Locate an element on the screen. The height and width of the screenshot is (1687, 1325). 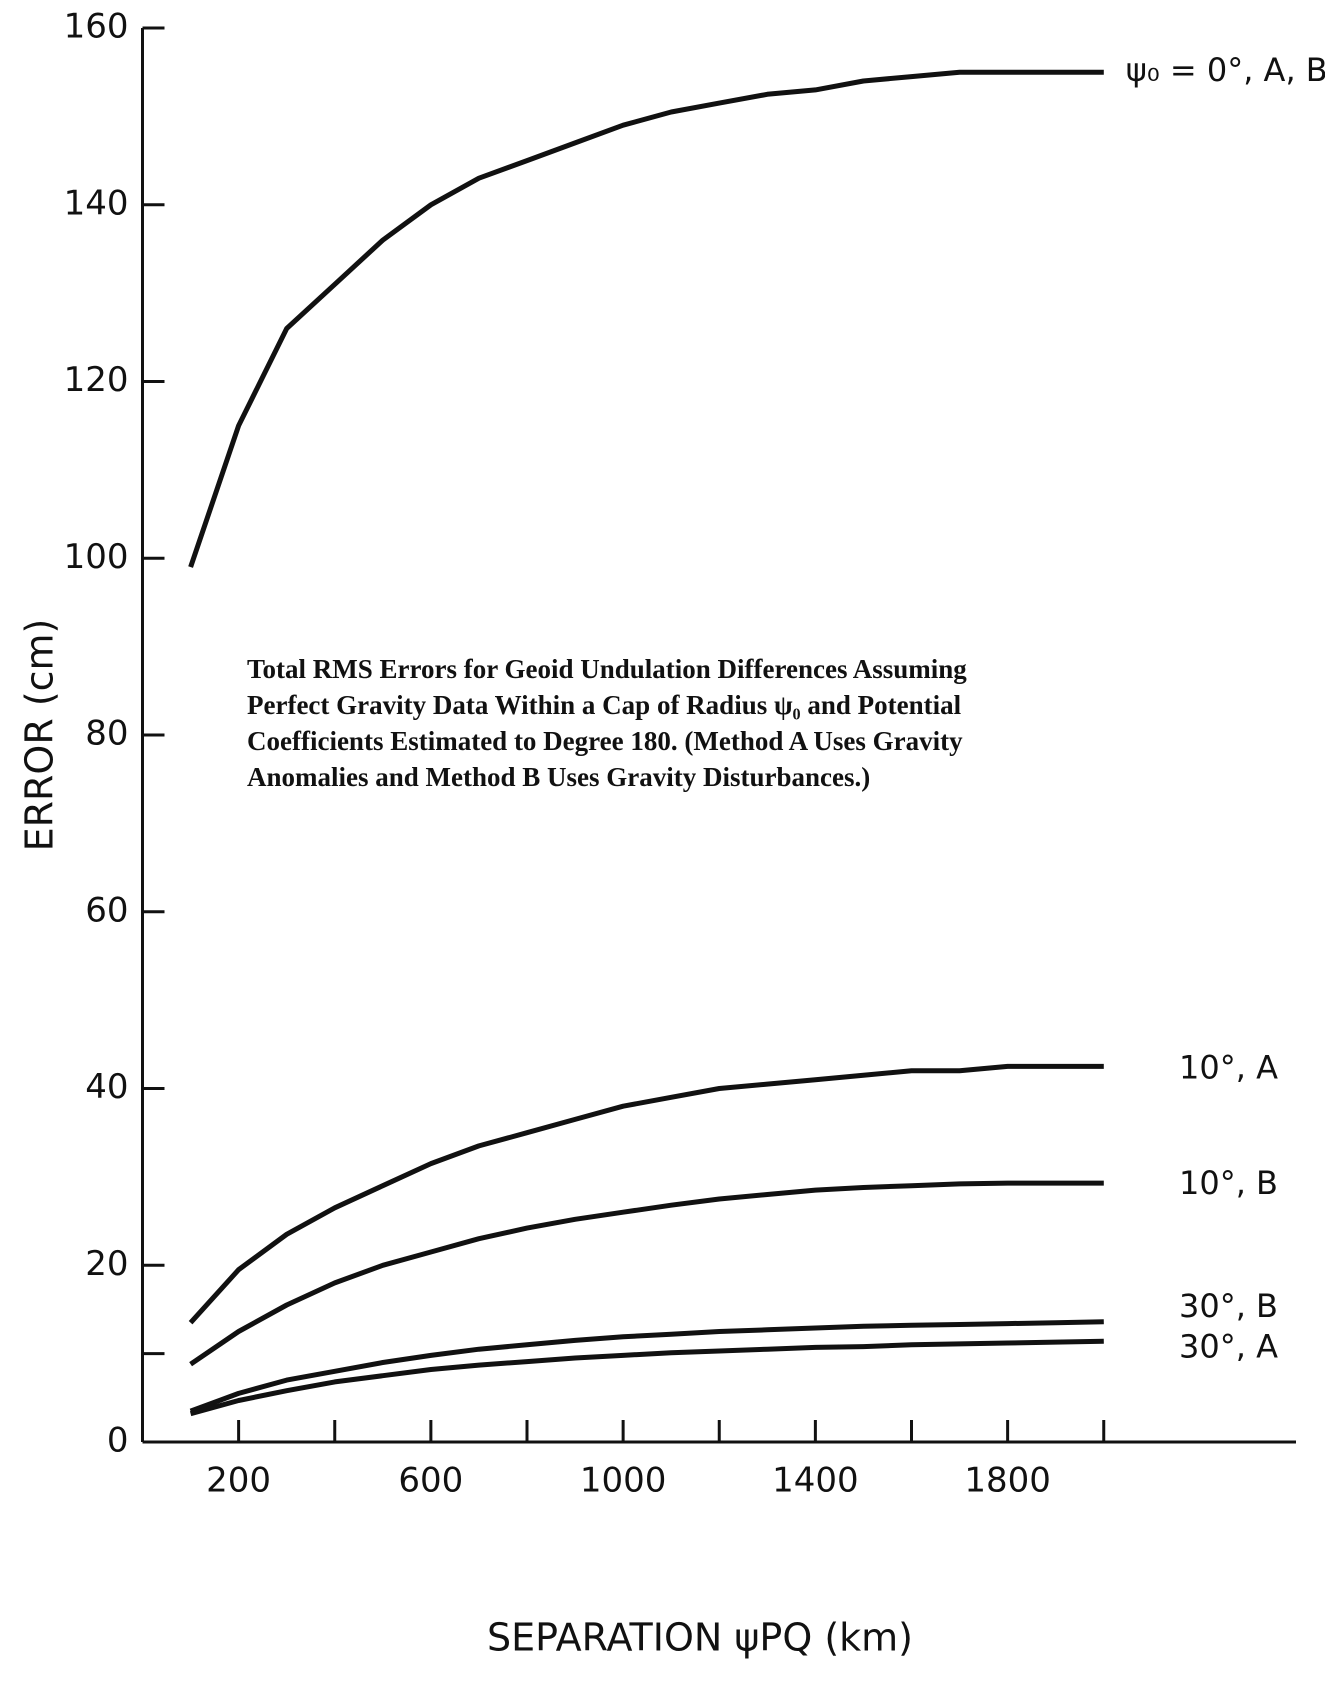
y-tick-label: 160 is located at coordinates (96, 27).